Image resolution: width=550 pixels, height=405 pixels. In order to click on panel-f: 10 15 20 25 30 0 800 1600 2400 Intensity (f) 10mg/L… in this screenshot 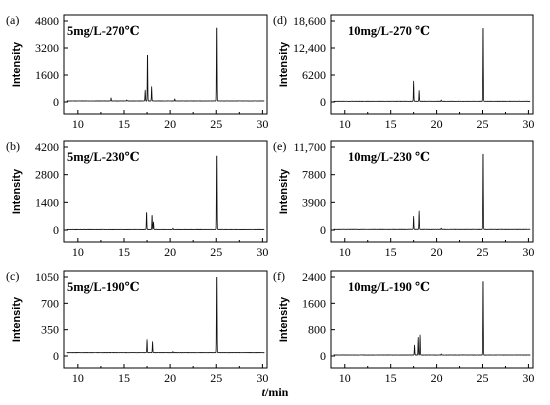, I will do `click(403, 327)`.